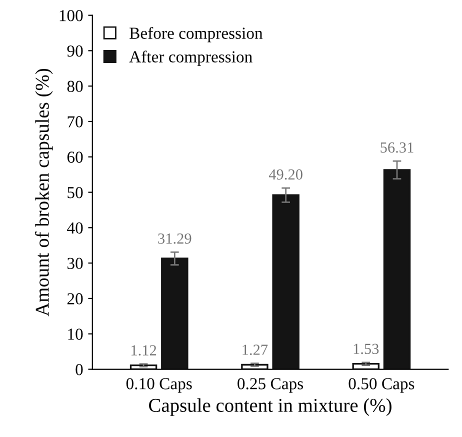  Describe the element at coordinates (144, 350) in the screenshot. I see `data-label: 1.12` at that location.